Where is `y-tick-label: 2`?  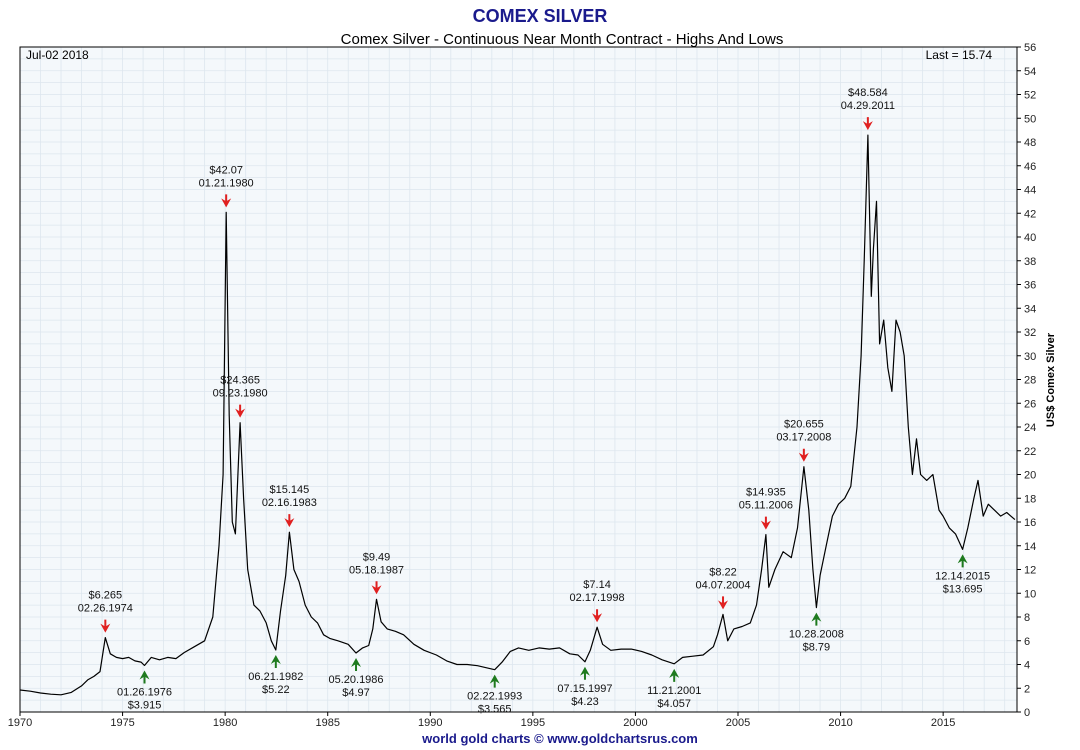 y-tick-label: 2 is located at coordinates (1027, 689).